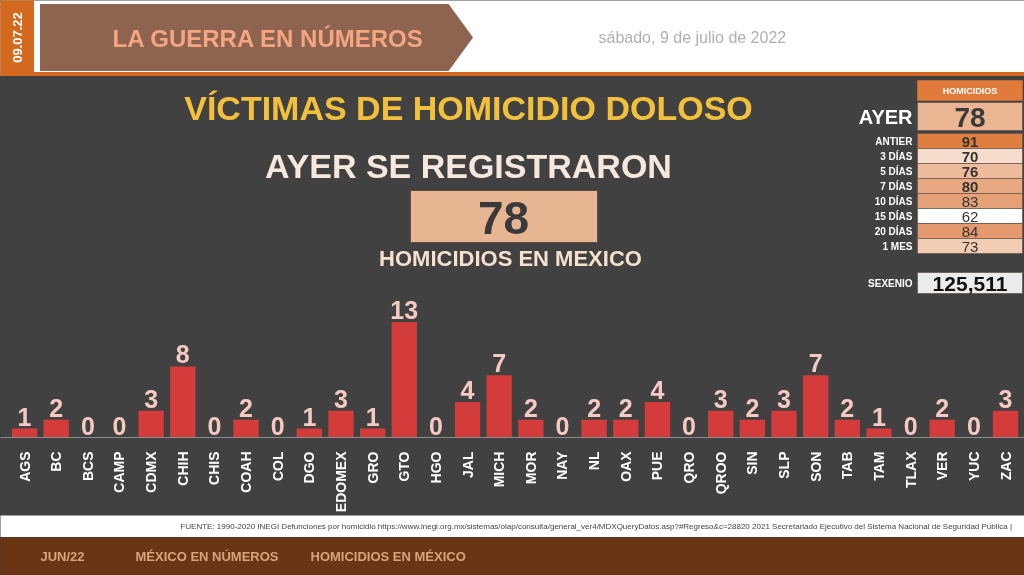 This screenshot has width=1024, height=575. I want to click on x-tick-label: COL, so click(277, 466).